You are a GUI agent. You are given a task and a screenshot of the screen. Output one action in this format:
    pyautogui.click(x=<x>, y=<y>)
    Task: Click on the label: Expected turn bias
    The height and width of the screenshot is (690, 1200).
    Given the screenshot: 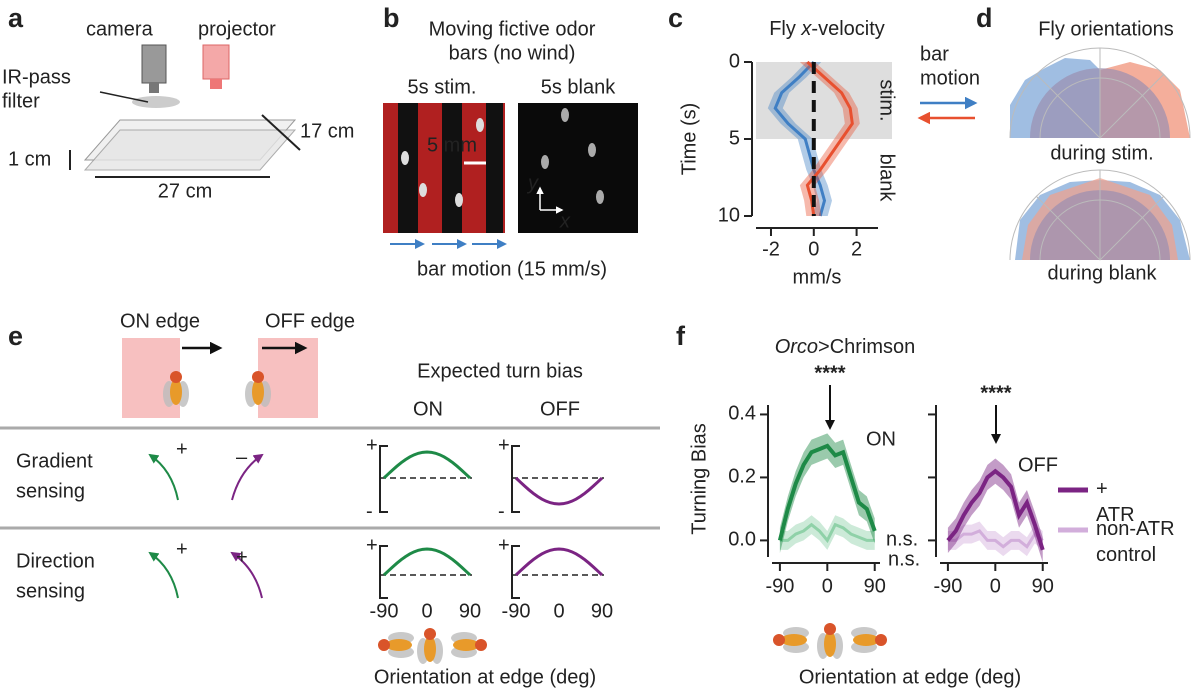 What is the action you would take?
    pyautogui.click(x=500, y=371)
    